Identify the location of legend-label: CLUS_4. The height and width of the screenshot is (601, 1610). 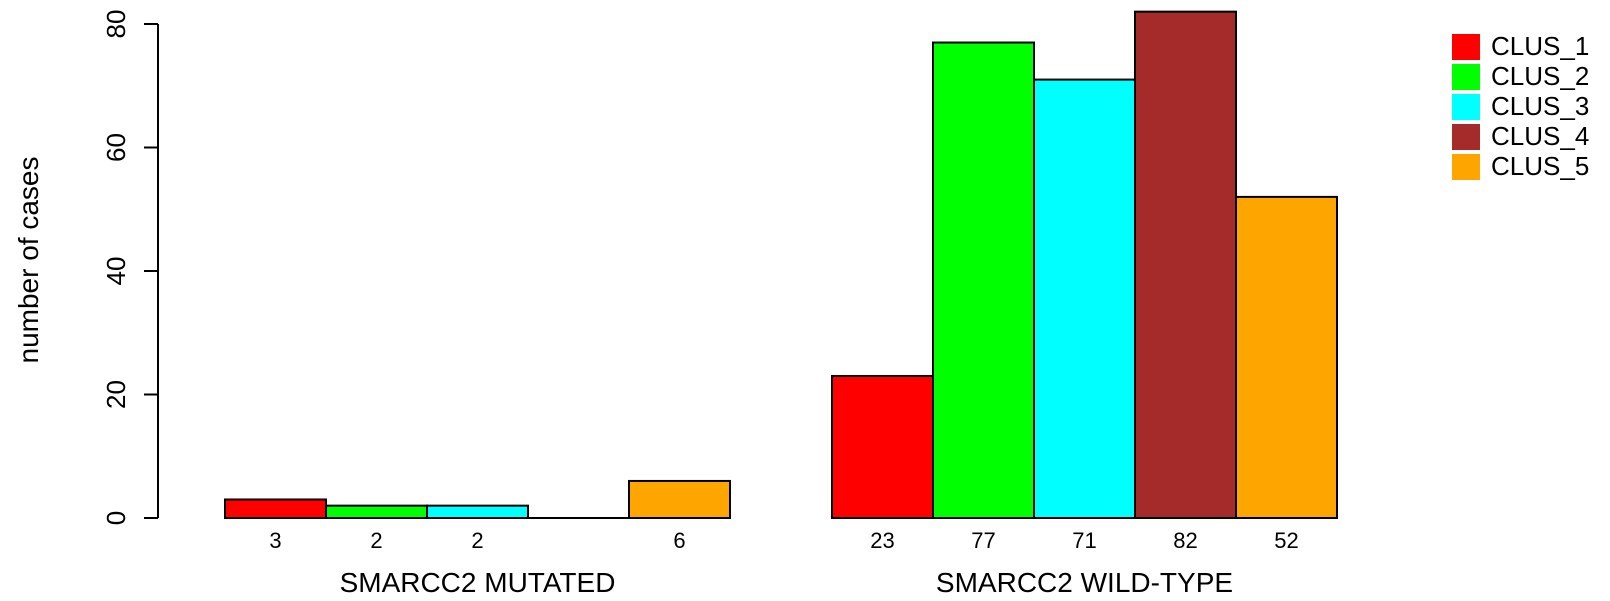
(1540, 136).